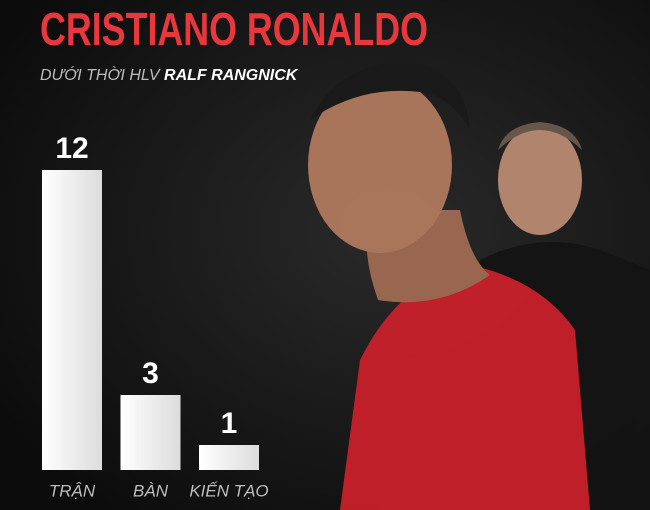  What do you see at coordinates (540, 180) in the screenshot?
I see `coach-head` at bounding box center [540, 180].